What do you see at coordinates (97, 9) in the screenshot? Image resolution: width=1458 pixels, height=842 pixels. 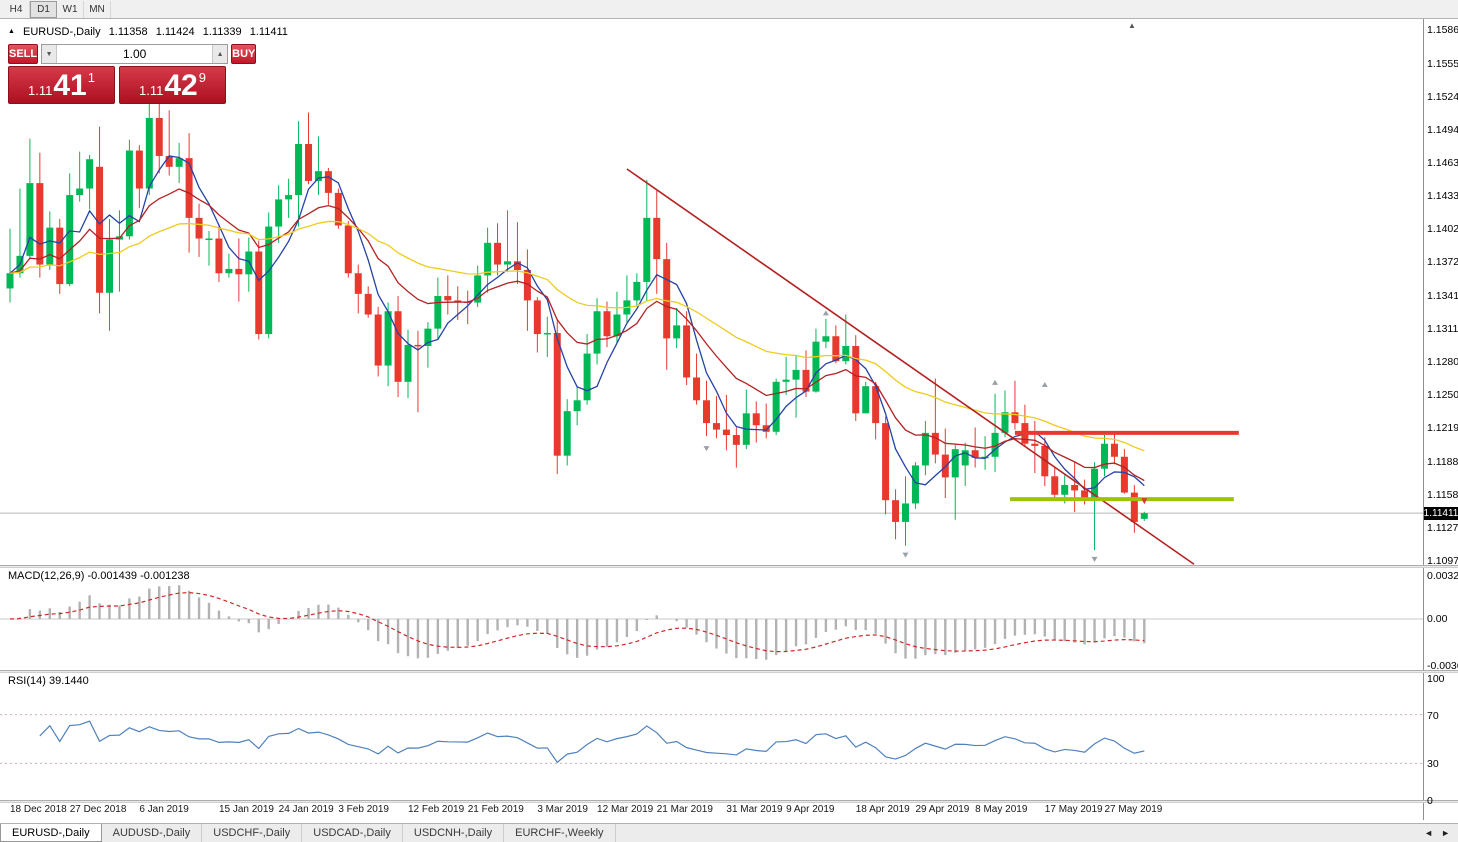 I see `timeframe-mn-button: MN` at bounding box center [97, 9].